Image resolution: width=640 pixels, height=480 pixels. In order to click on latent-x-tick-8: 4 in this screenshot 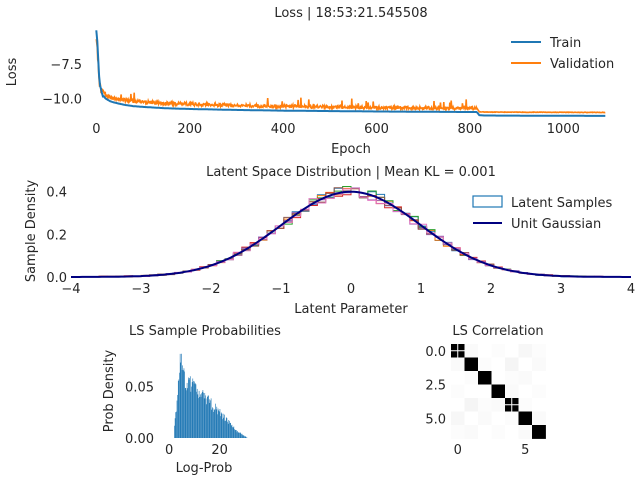, I will do `click(631, 289)`.